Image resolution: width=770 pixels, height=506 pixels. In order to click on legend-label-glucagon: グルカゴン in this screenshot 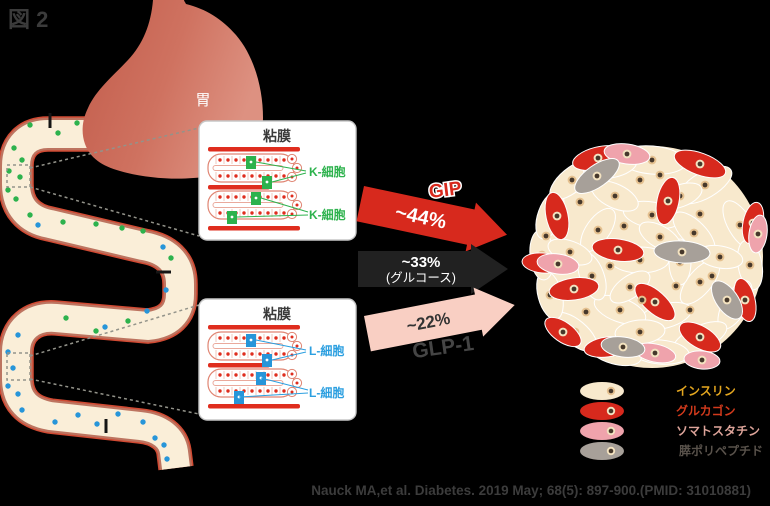, I will do `click(706, 410)`.